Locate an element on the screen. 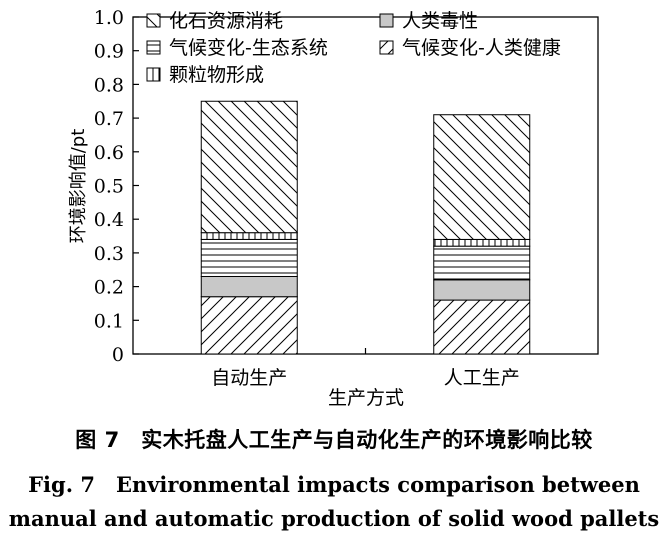 This screenshot has width=668, height=552. legend-item-气候变化-人类健康: 气候变化-人类健康 is located at coordinates (470, 48).